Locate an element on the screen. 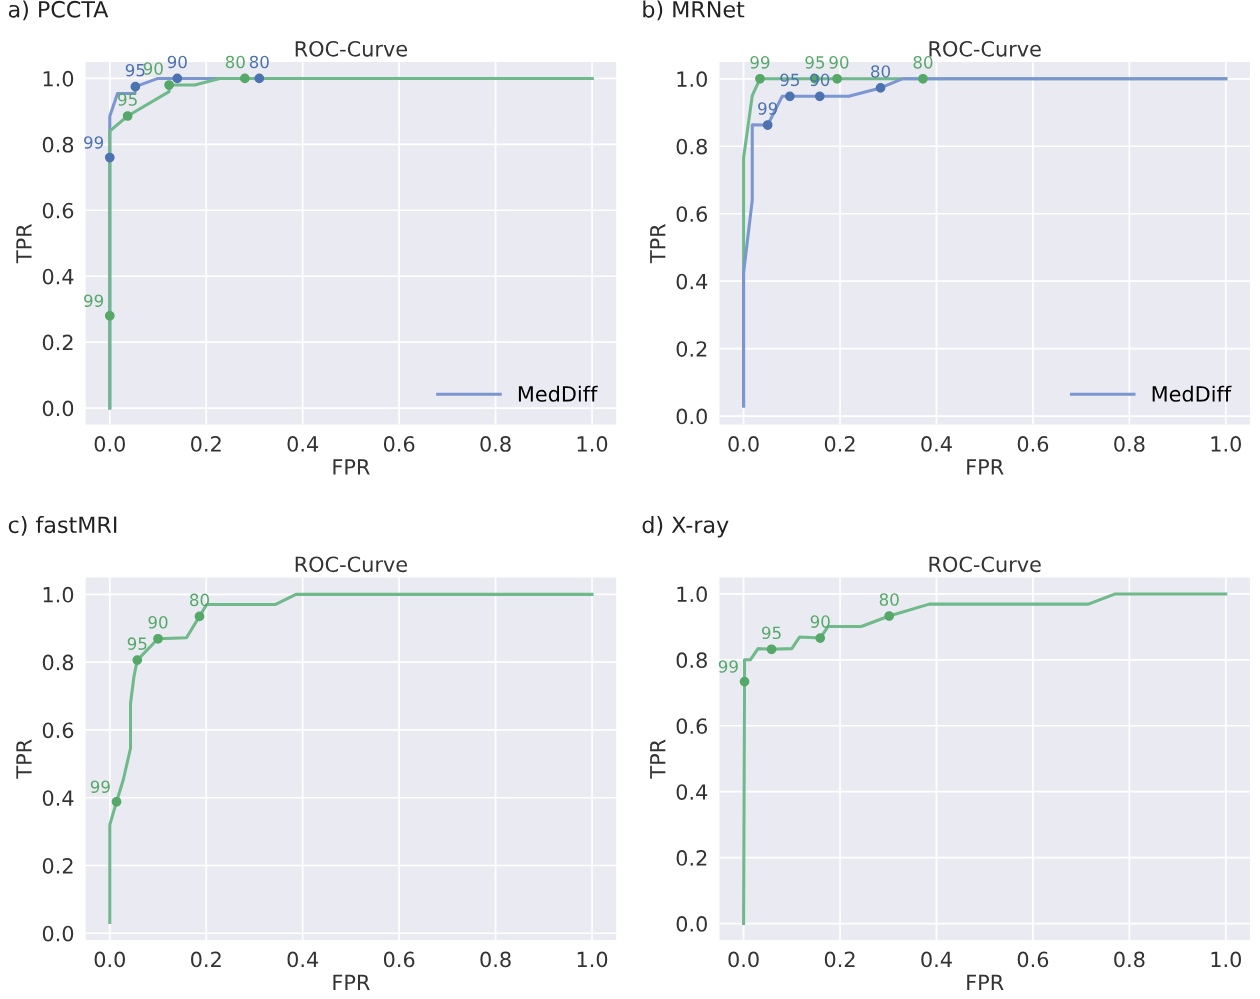 This screenshot has width=1260, height=999. chart-title: c) fastMRI is located at coordinates (62, 525).